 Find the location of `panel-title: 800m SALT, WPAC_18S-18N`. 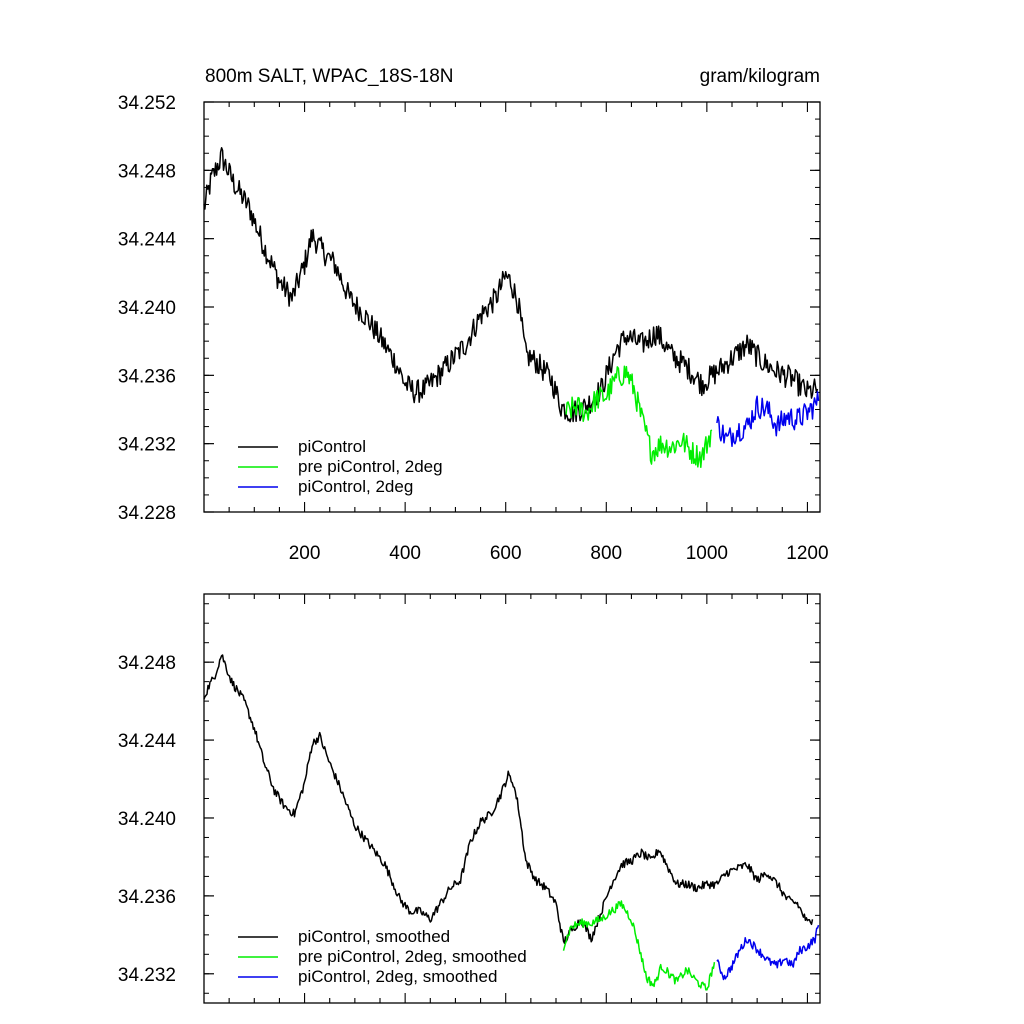

panel-title: 800m SALT, WPAC_18S-18N is located at coordinates (329, 76).